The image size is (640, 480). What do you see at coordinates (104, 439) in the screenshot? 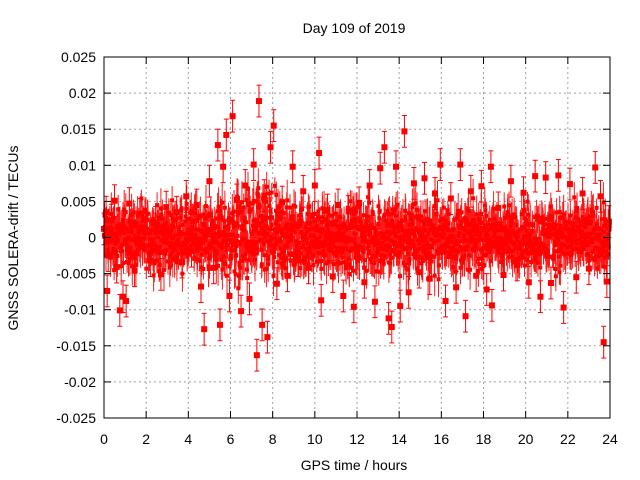
I see `x-tick-label: 0` at bounding box center [104, 439].